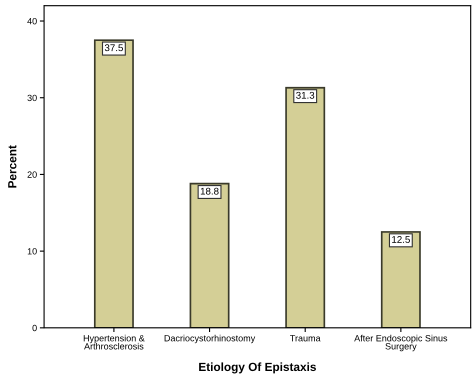 This screenshot has width=474, height=379. Describe the element at coordinates (34, 328) in the screenshot. I see `y-tick-label: 0` at that location.